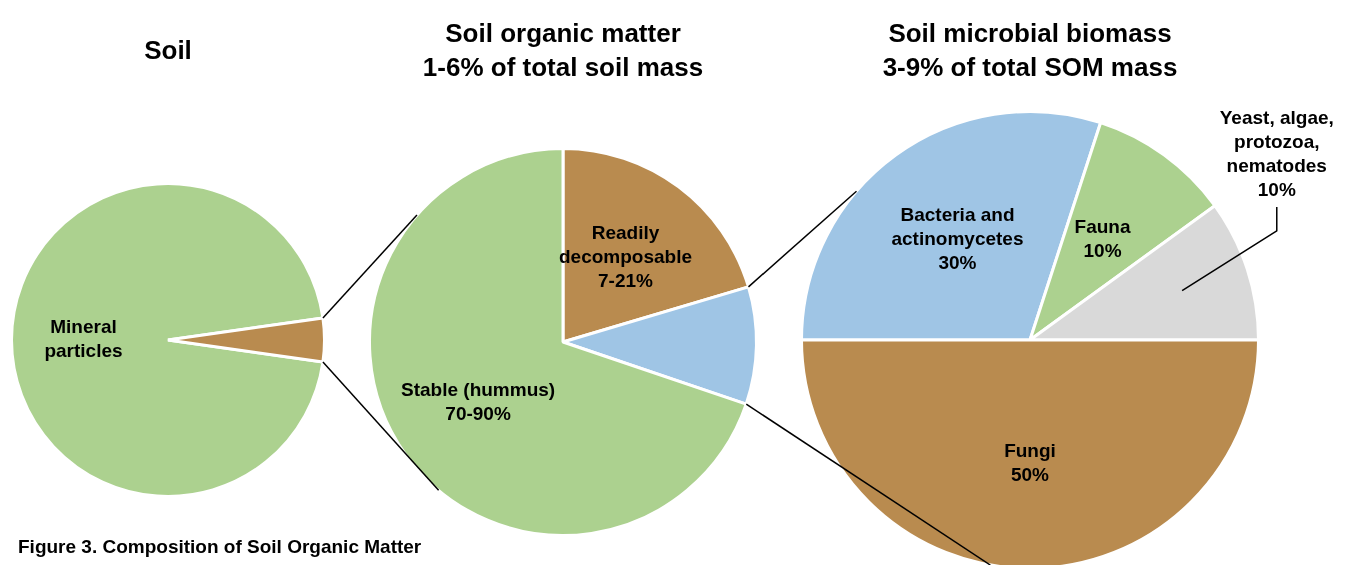 This screenshot has width=1353, height=565. Describe the element at coordinates (1030, 67) in the screenshot. I see `chart-subtitle: 3-9% of total SOM mass` at that location.